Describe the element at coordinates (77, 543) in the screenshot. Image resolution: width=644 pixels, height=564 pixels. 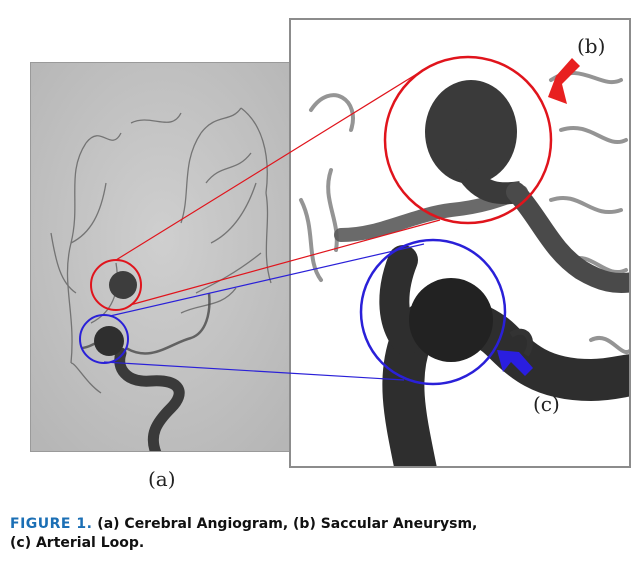
I see `caption-line-2: (c) Arterial Loop.` at that location.